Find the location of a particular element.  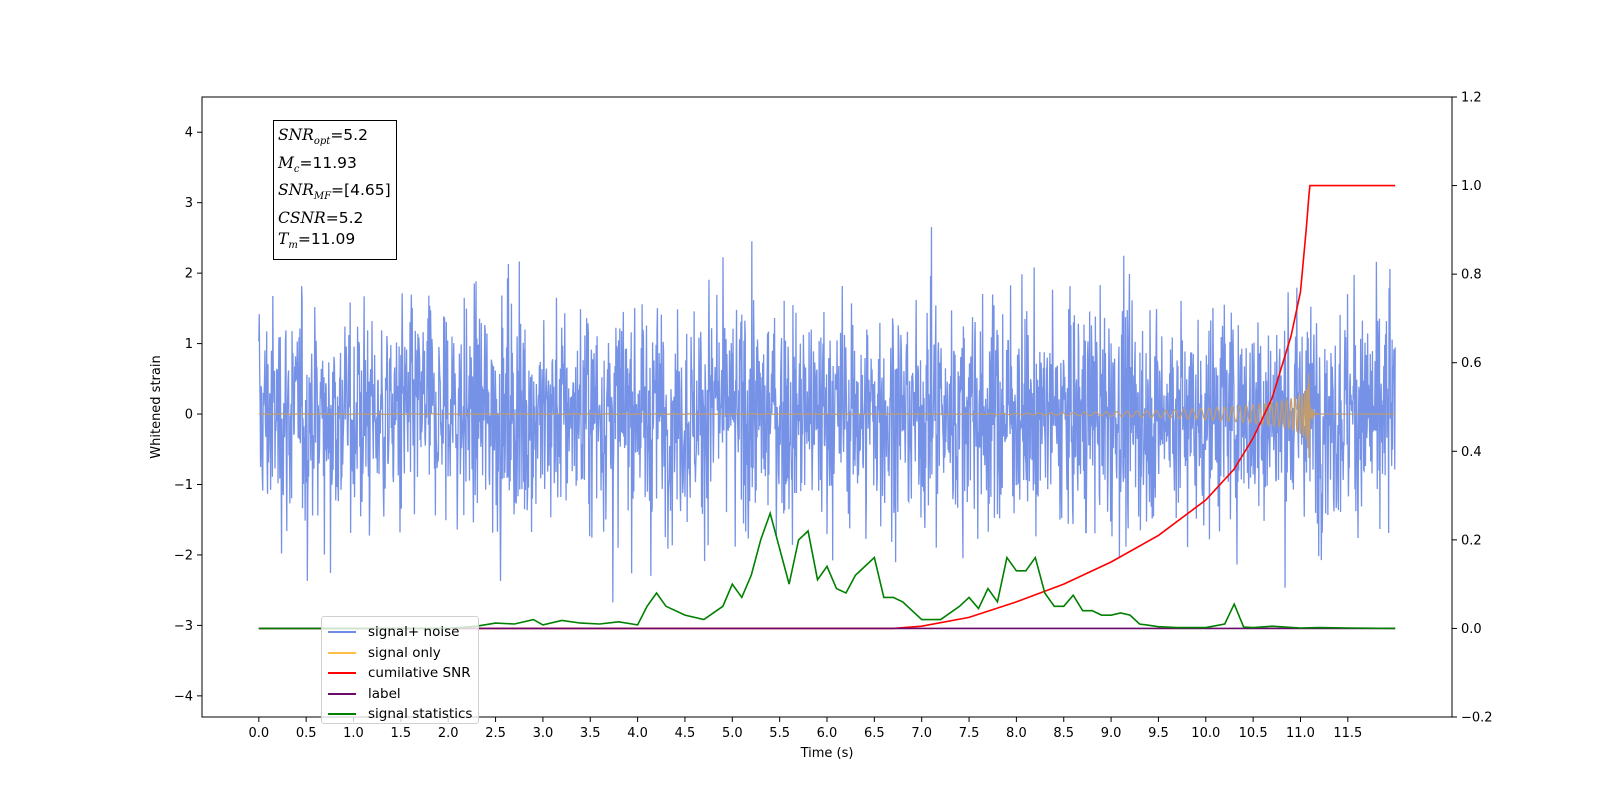

legend-label: signal+ noise is located at coordinates (414, 632).